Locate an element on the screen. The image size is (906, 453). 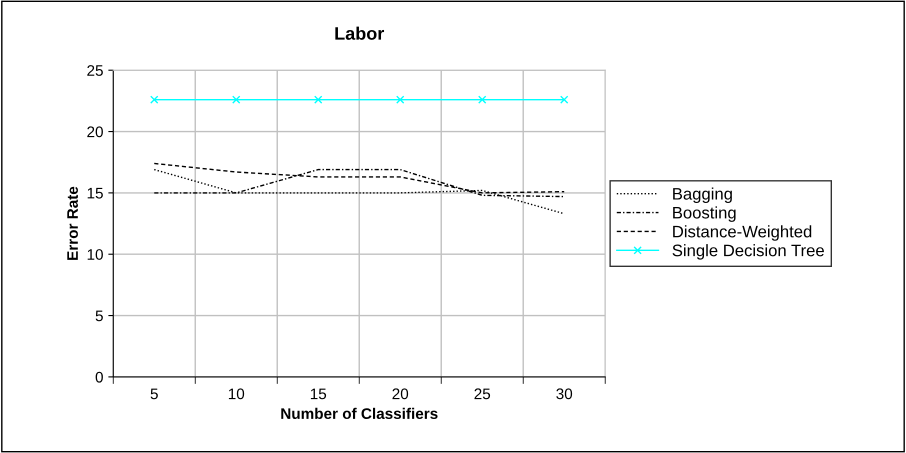
x-tick-label: 10 is located at coordinates (236, 394).